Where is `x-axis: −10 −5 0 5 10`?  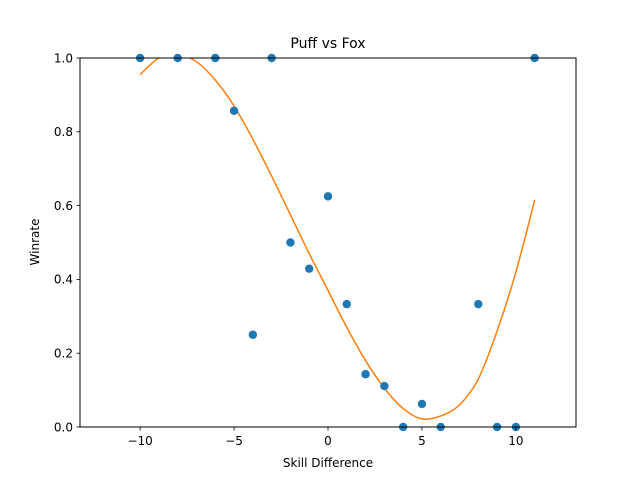 x-axis: −10 −5 0 5 10 is located at coordinates (325, 437).